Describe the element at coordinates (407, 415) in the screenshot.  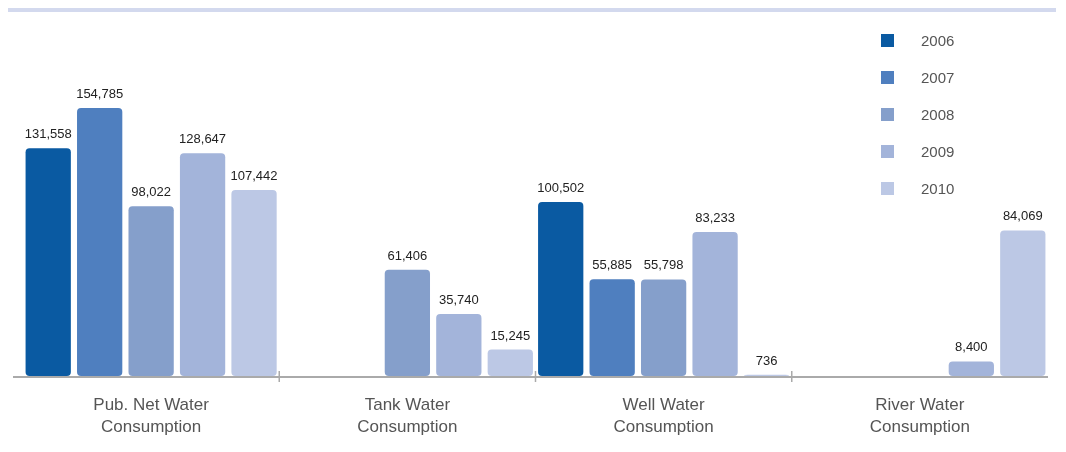
I see `x-tick-label: Tank Water Consumption` at that location.